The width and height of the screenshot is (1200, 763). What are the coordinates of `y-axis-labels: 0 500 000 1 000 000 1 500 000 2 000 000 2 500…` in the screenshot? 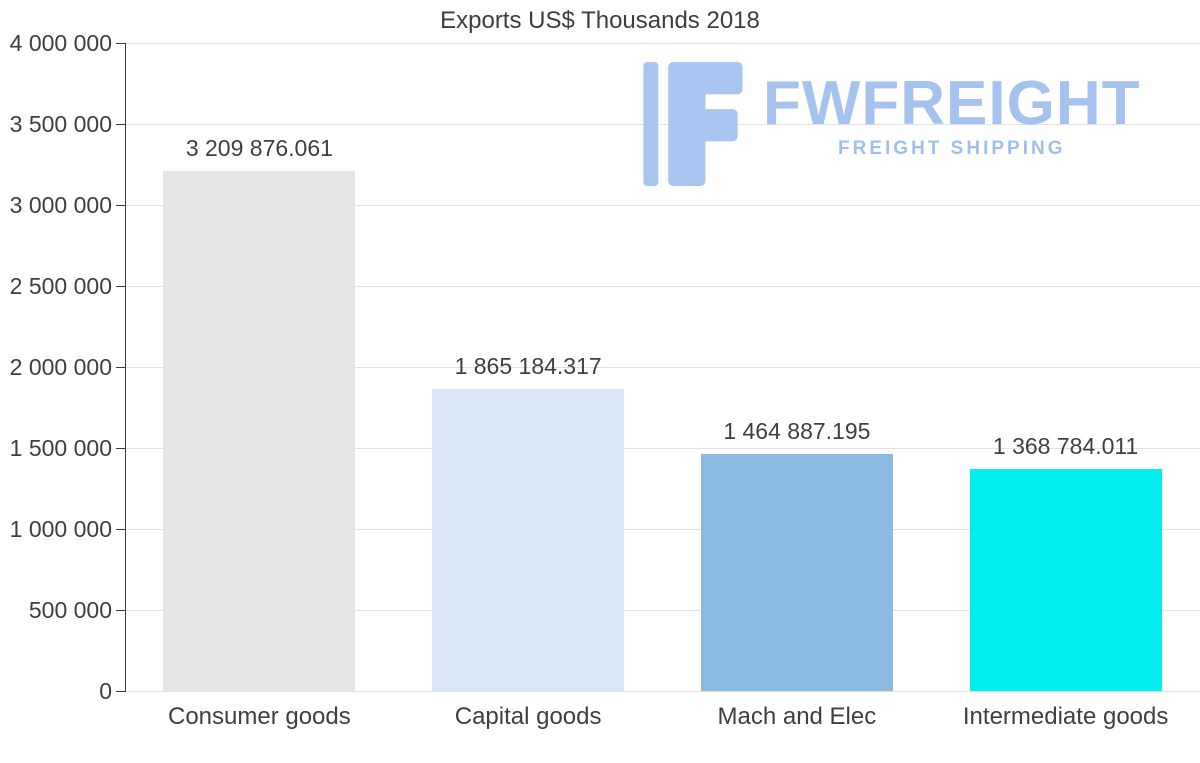 It's located at (56, 381).